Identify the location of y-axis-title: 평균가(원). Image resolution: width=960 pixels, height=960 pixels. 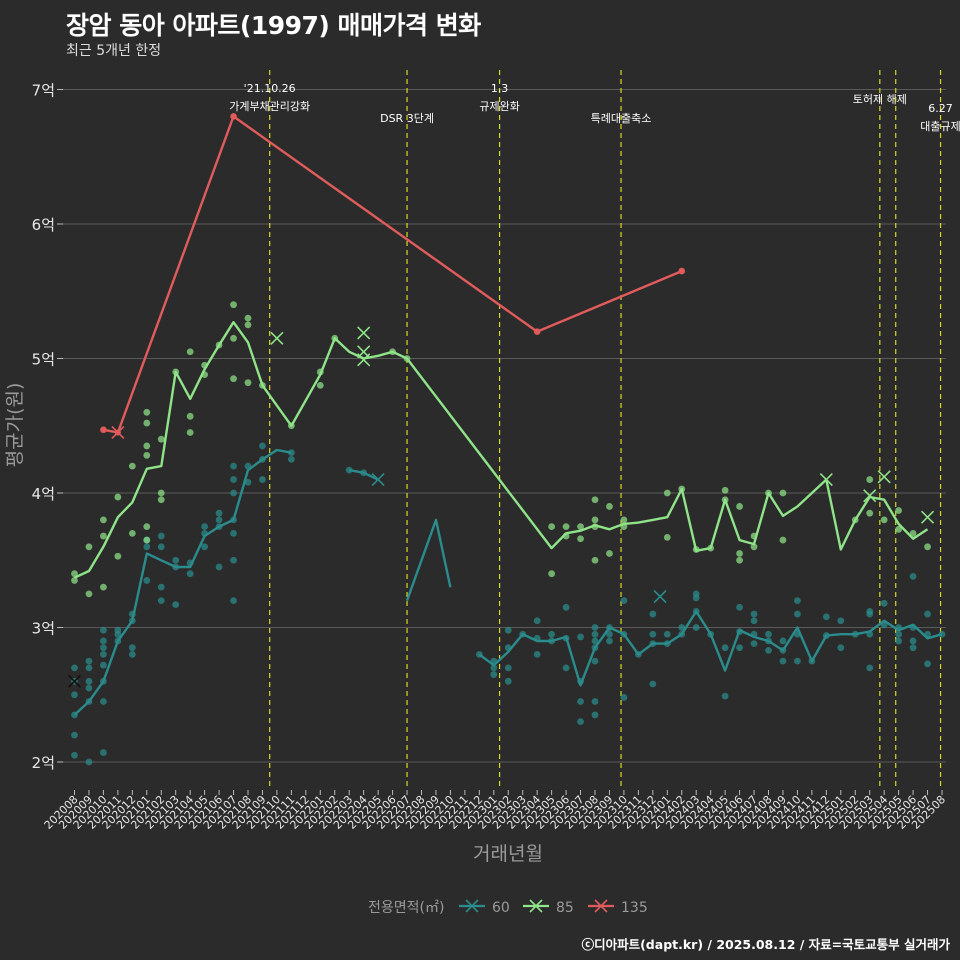
(15, 425).